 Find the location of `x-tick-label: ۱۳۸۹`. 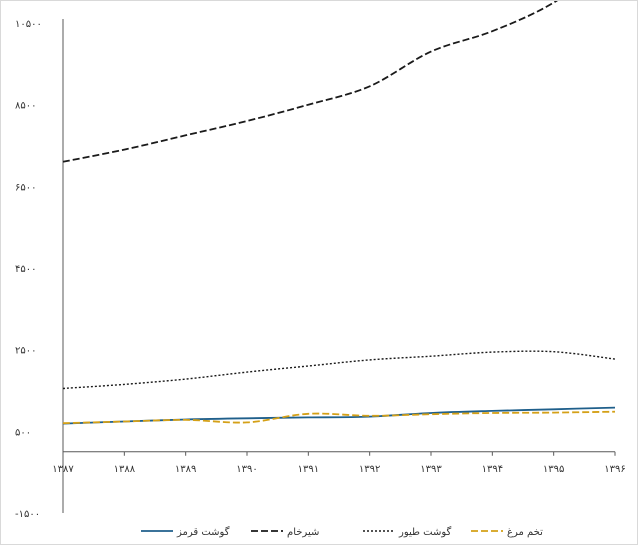

x-tick-label: ۱۳۸۹ is located at coordinates (185, 469).